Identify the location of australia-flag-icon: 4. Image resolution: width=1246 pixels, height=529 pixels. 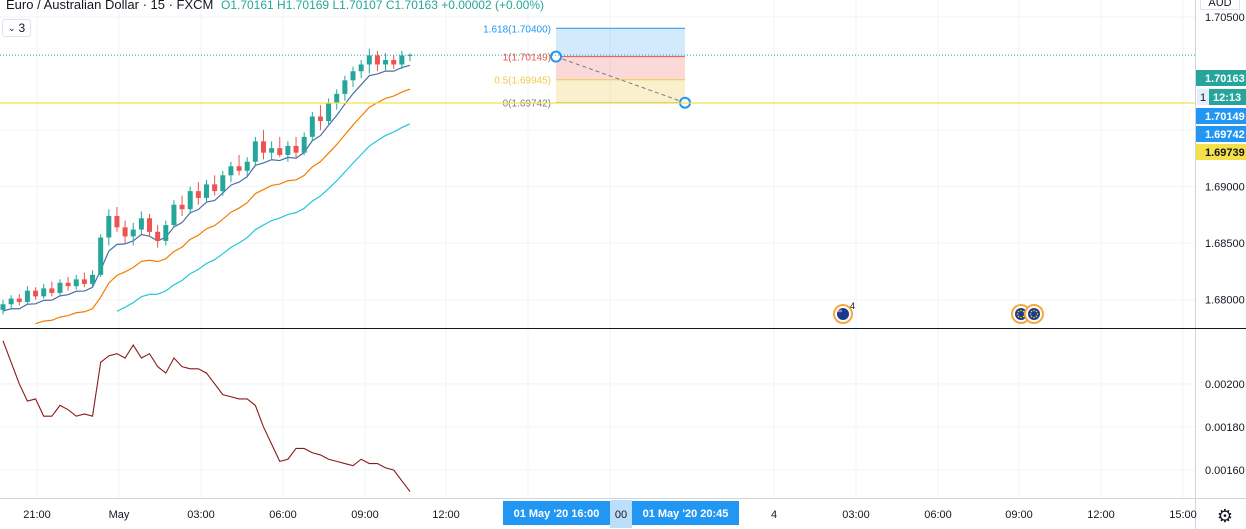
(844, 312).